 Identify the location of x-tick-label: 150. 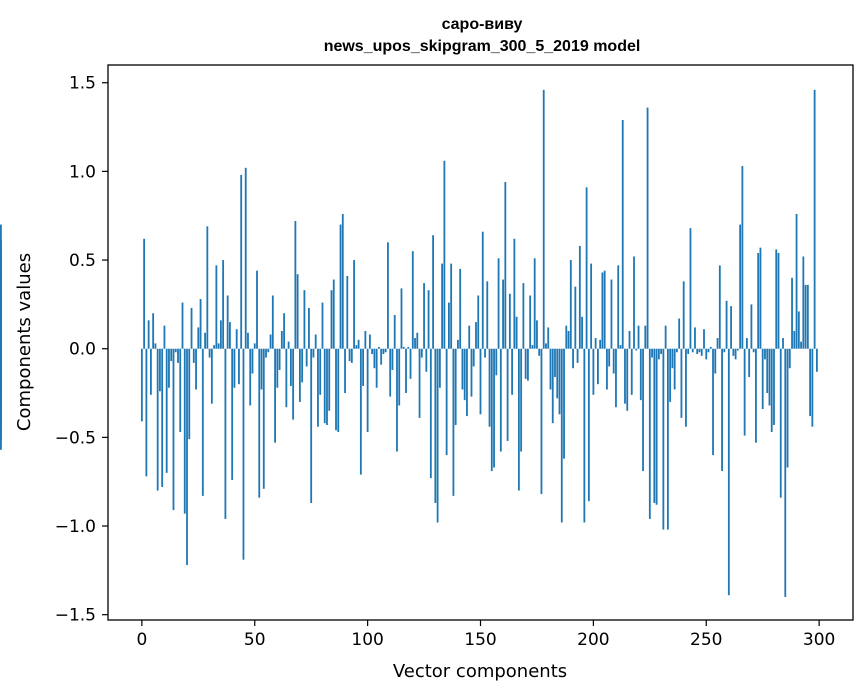
(480, 640).